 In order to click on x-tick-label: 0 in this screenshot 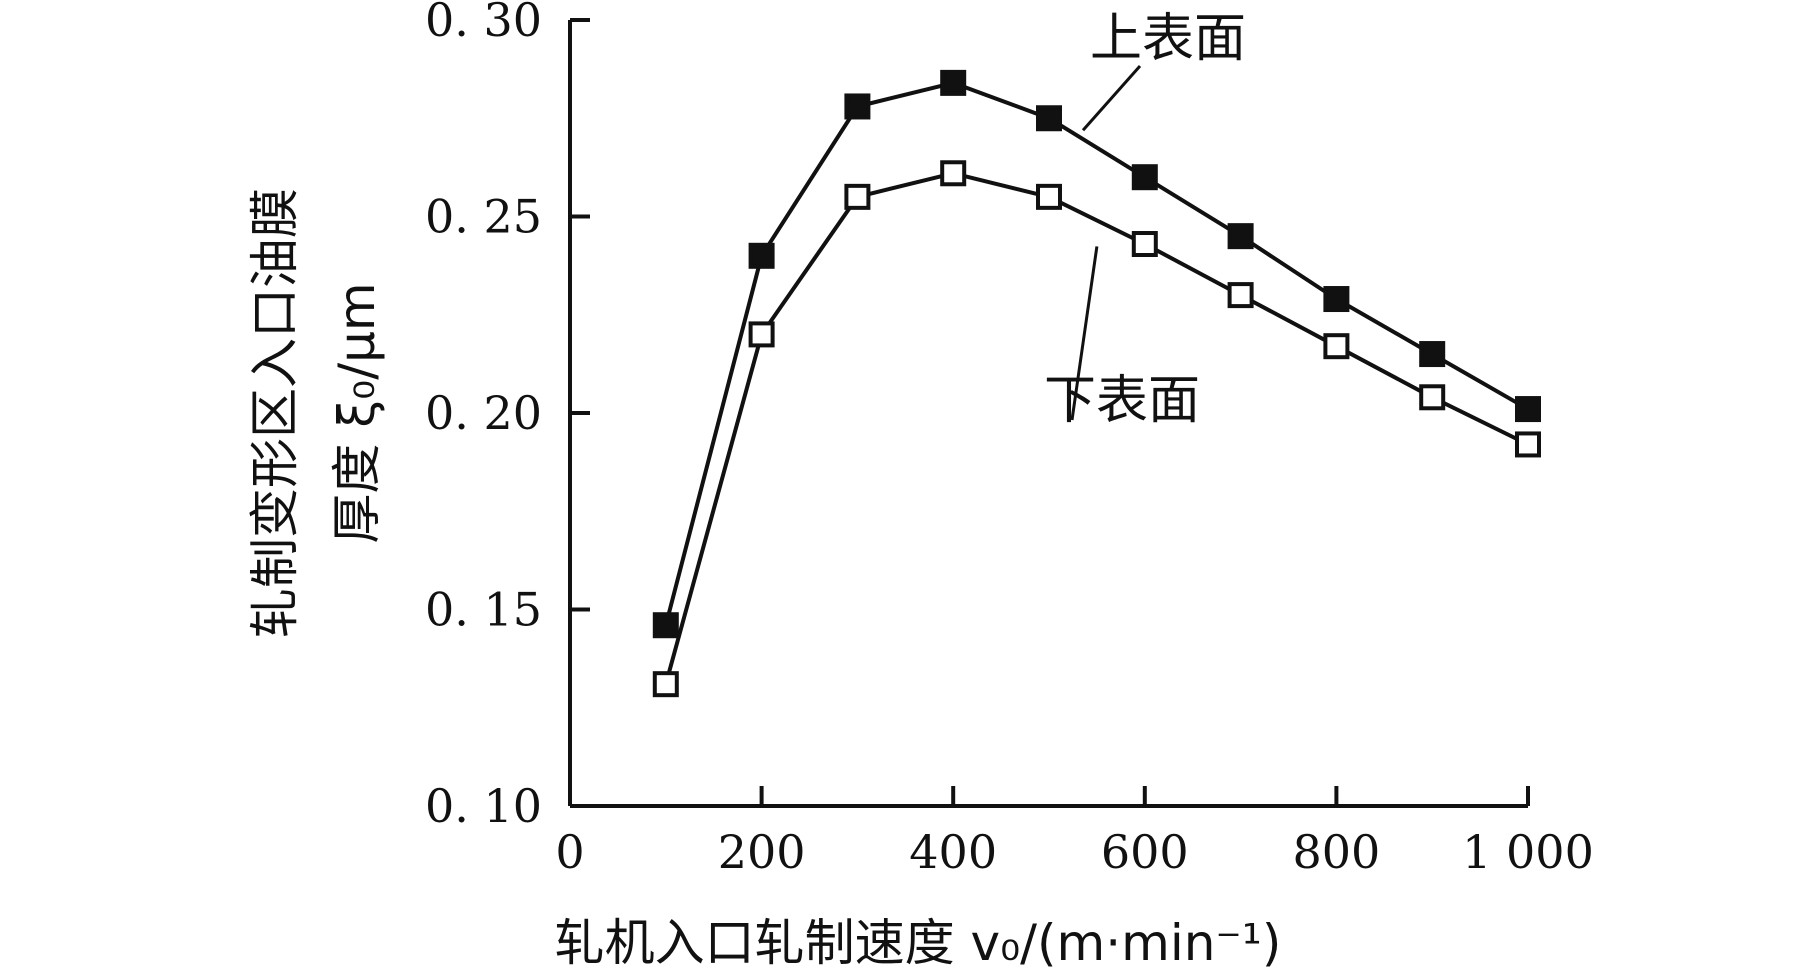, I will do `click(569, 852)`.